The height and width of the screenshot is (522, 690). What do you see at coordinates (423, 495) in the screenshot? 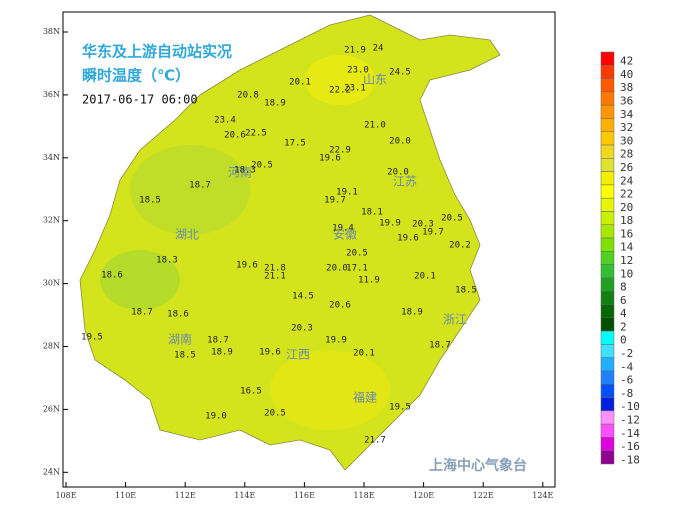
I see `lon-label: 120E` at bounding box center [423, 495].